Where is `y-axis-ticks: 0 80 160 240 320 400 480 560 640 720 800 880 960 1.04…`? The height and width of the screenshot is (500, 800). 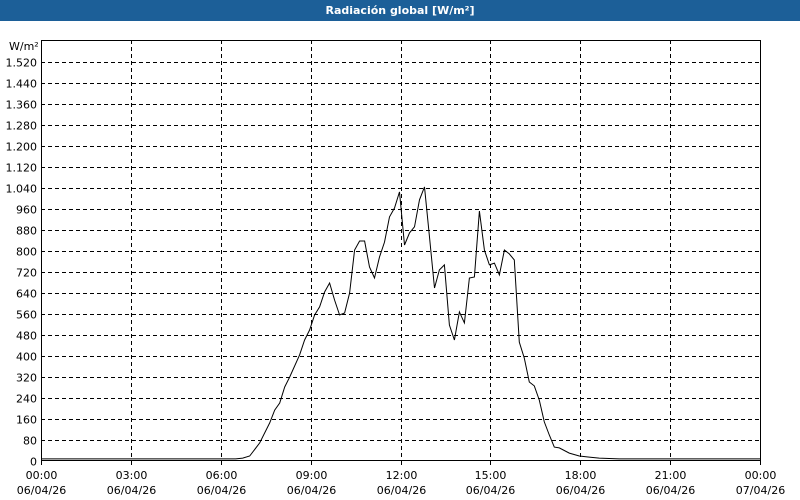 y-axis-ticks: 0 80 160 240 320 400 480 560 640 720 800 880 960 1.04… is located at coordinates (22, 263).